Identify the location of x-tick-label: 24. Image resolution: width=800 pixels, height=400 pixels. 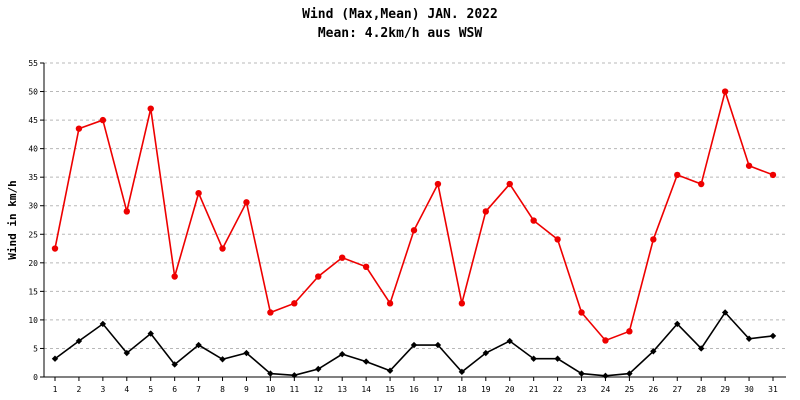
(606, 389).